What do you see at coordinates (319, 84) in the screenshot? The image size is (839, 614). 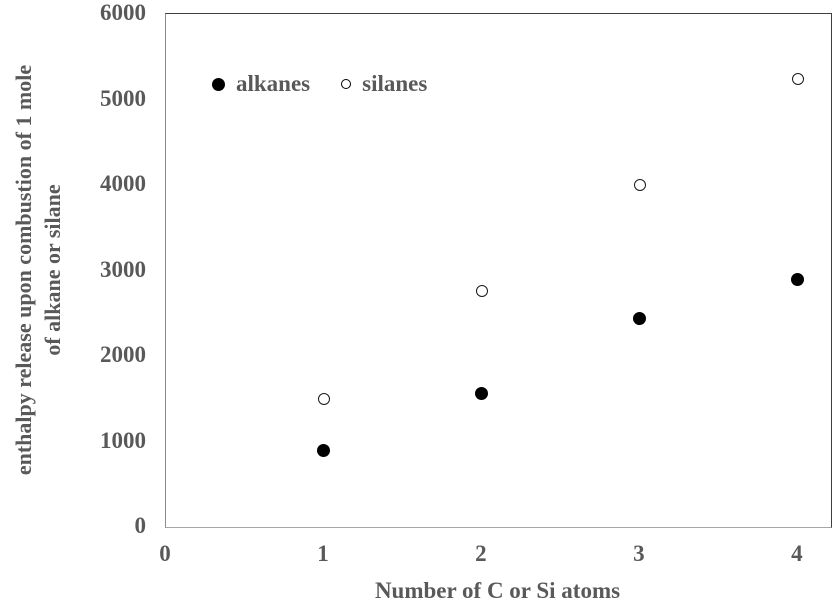 I see `legend: alkanes silanes` at bounding box center [319, 84].